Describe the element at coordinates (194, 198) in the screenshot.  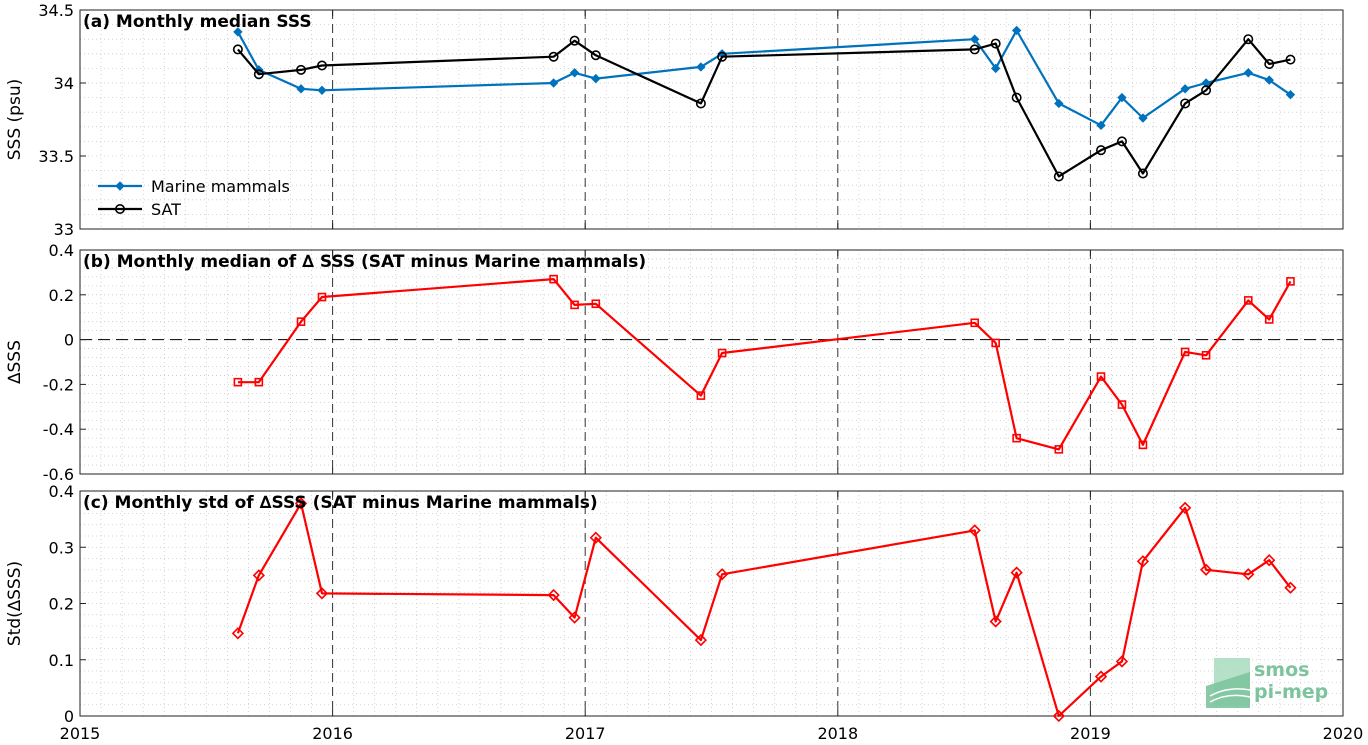
I see `legend: Marine mammals SAT` at that location.